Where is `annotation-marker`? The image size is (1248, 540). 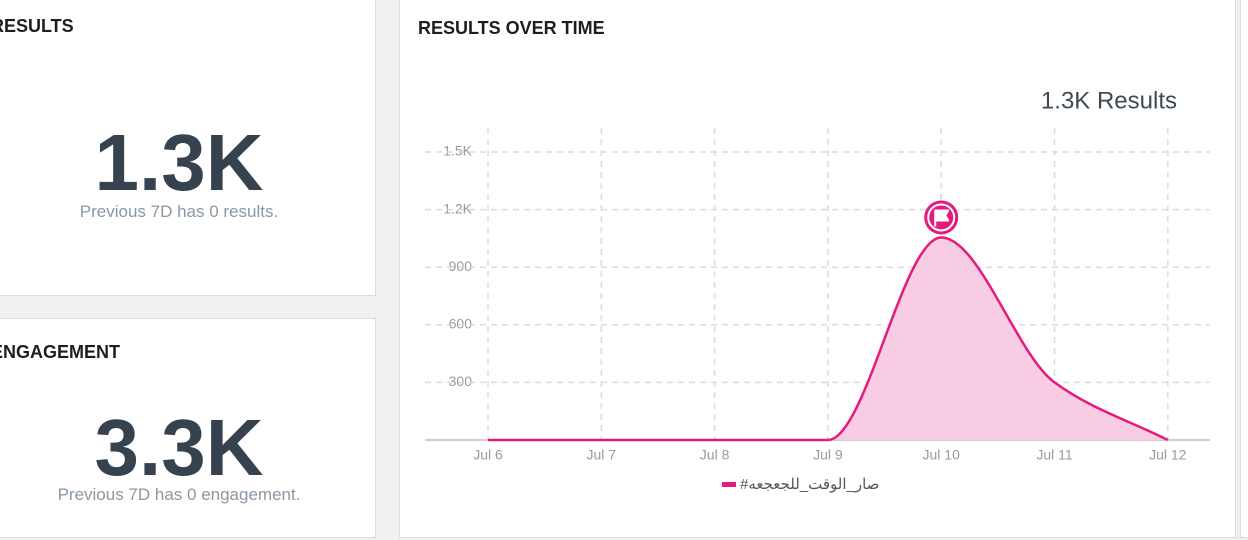
annotation-marker is located at coordinates (941, 217).